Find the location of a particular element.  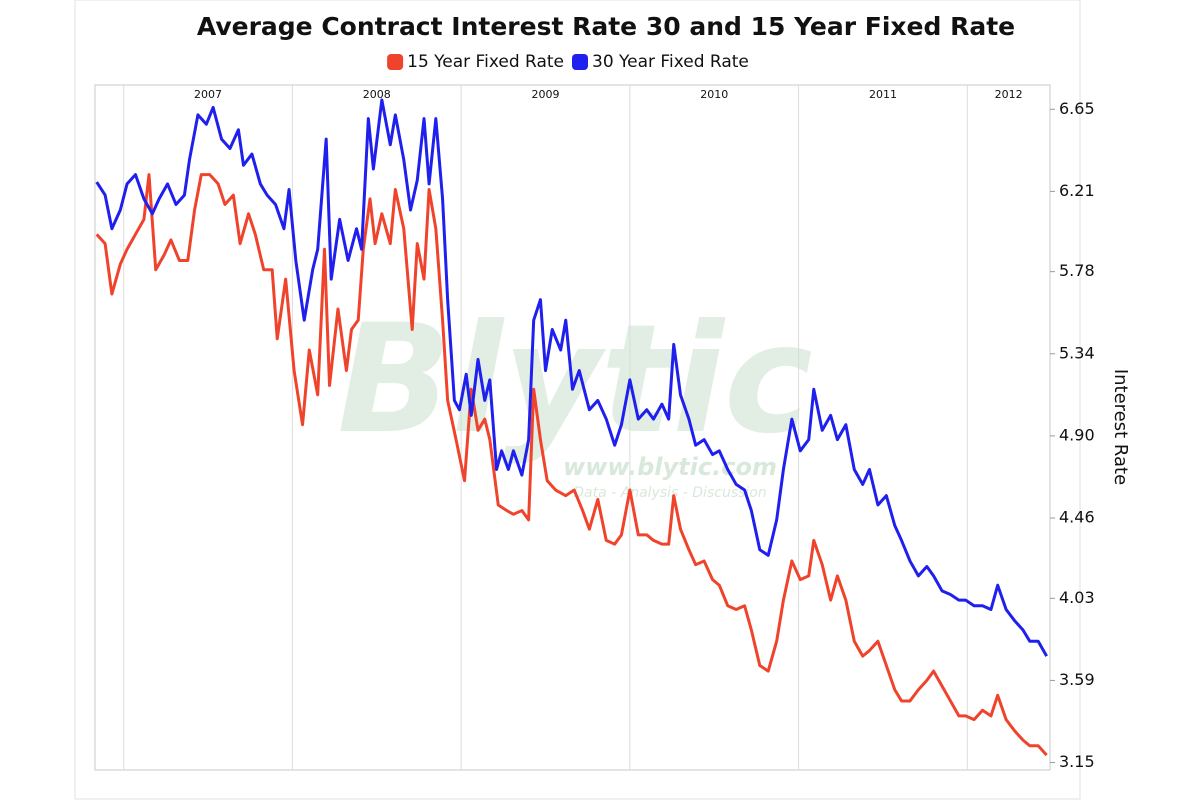

y-tick-label: 3.15 is located at coordinates (1077, 761).